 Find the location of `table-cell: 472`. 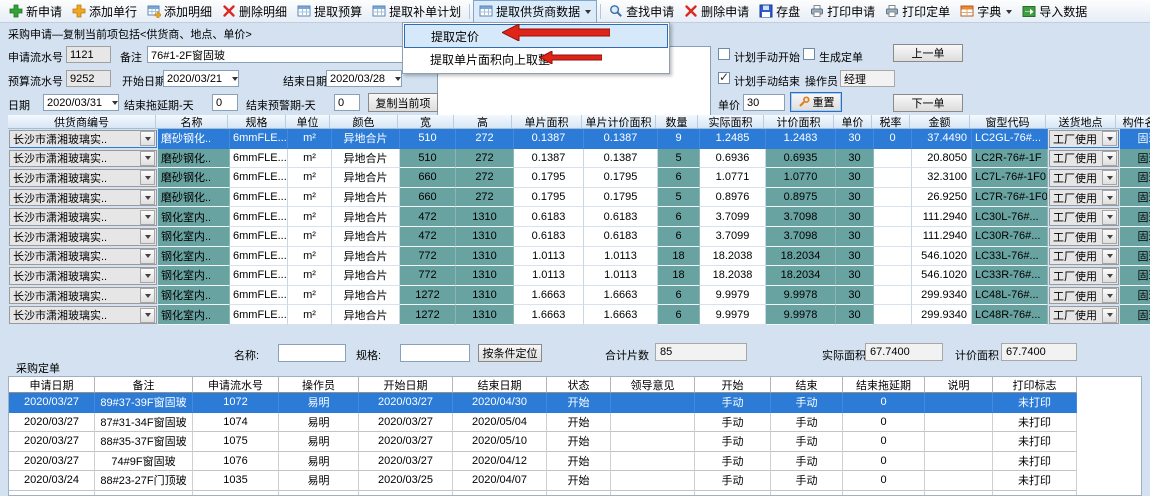

table-cell: 472 is located at coordinates (428, 236).